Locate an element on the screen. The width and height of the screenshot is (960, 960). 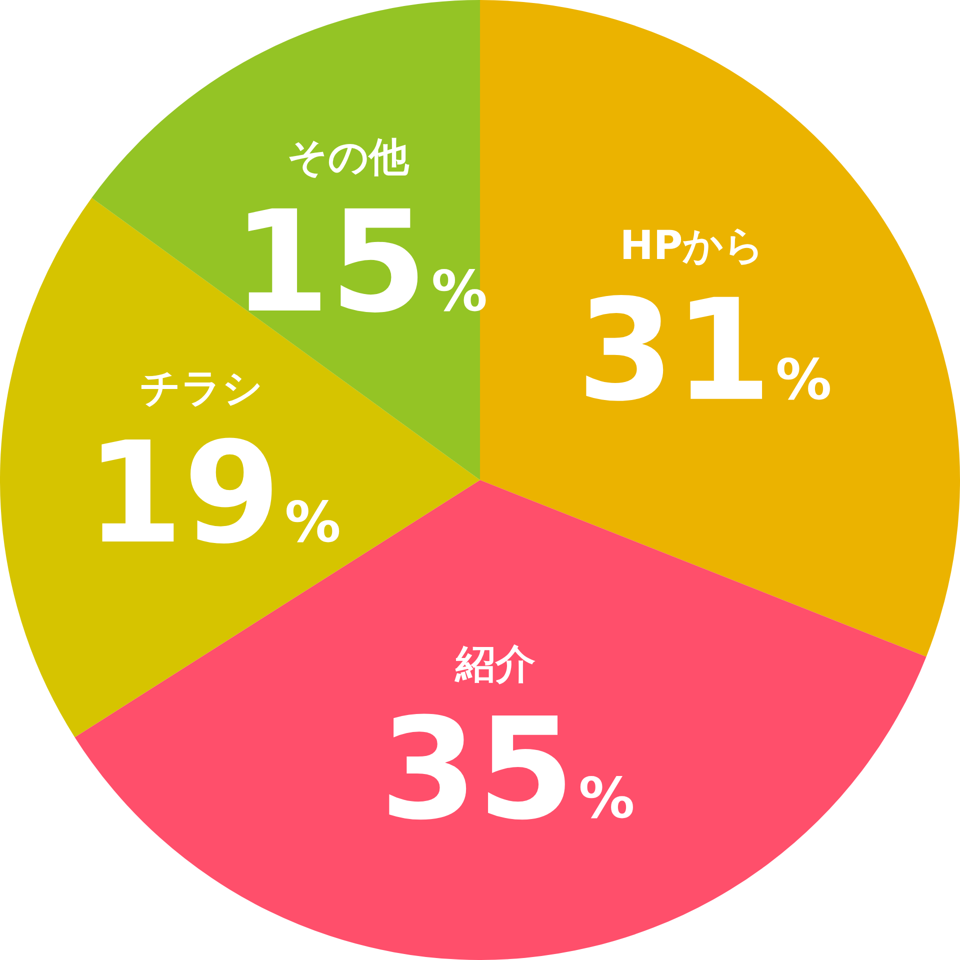
data-label: 19% is located at coordinates (213, 494).